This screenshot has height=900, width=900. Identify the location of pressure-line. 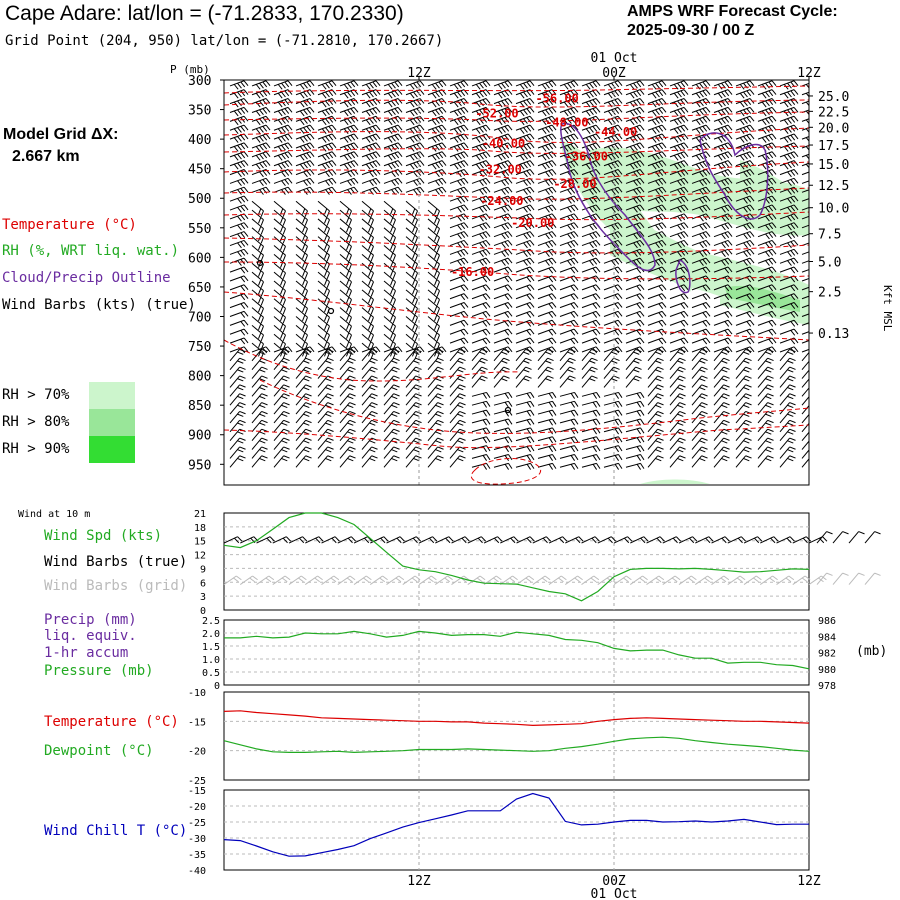
(517, 650).